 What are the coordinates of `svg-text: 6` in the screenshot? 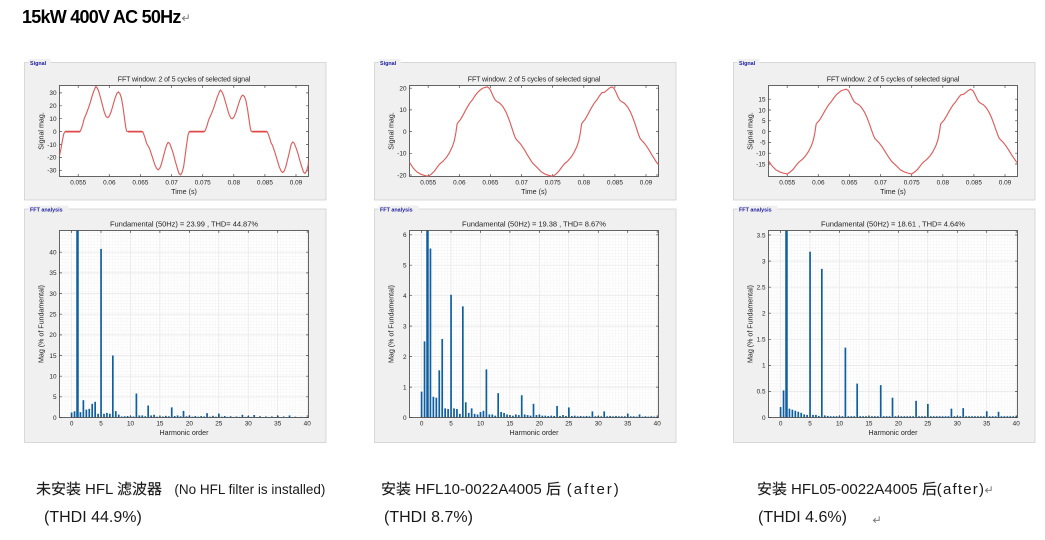 It's located at (405, 235).